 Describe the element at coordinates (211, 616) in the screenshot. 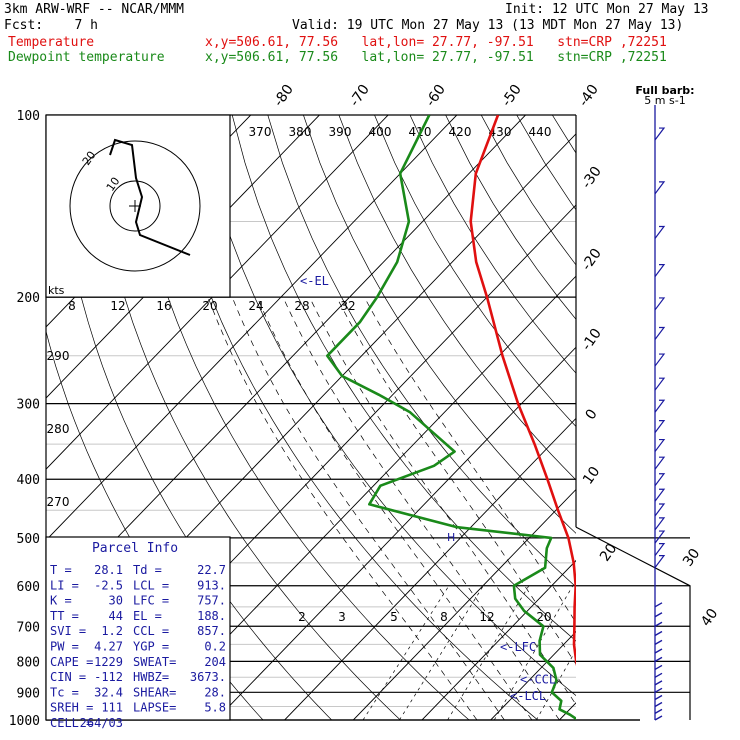

I see `parcel-info-value: 188.` at that location.